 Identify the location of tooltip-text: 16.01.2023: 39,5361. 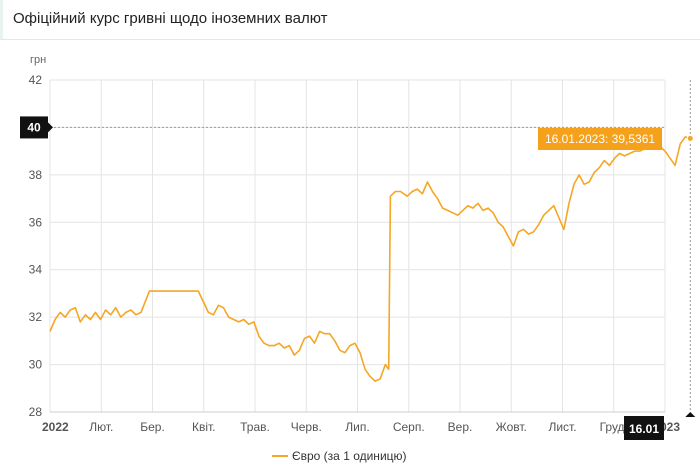
(600, 139).